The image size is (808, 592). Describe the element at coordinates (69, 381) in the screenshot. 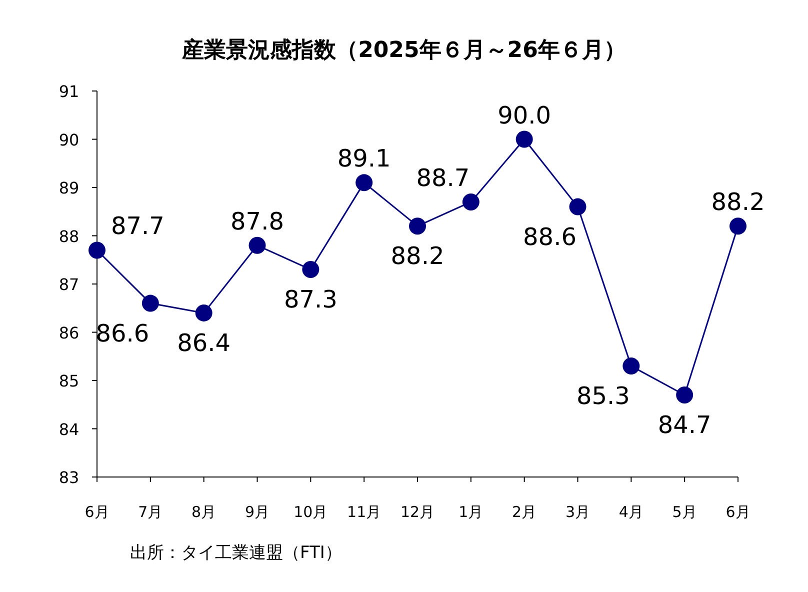

I see `y-tick-label: 85` at that location.